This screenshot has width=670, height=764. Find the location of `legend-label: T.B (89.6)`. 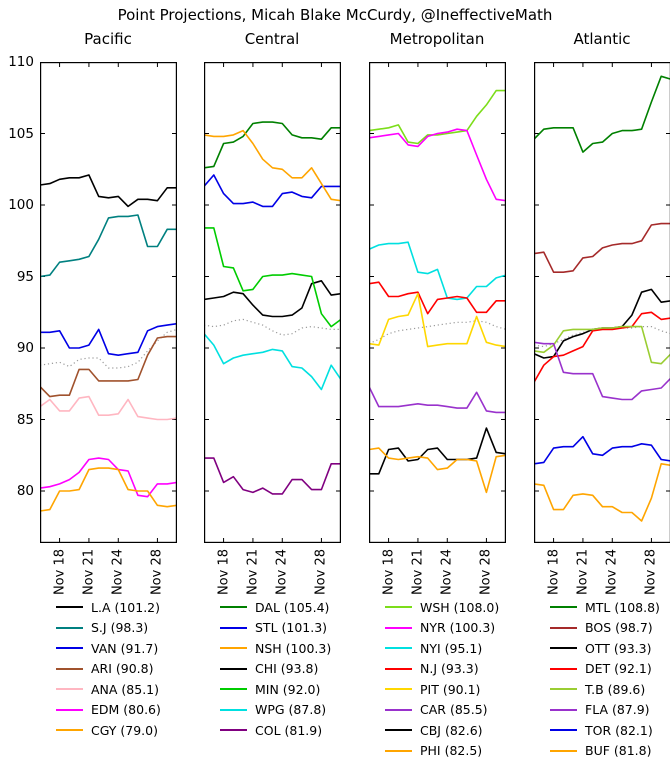

legend-label: T.B (89.6) is located at coordinates (615, 689).